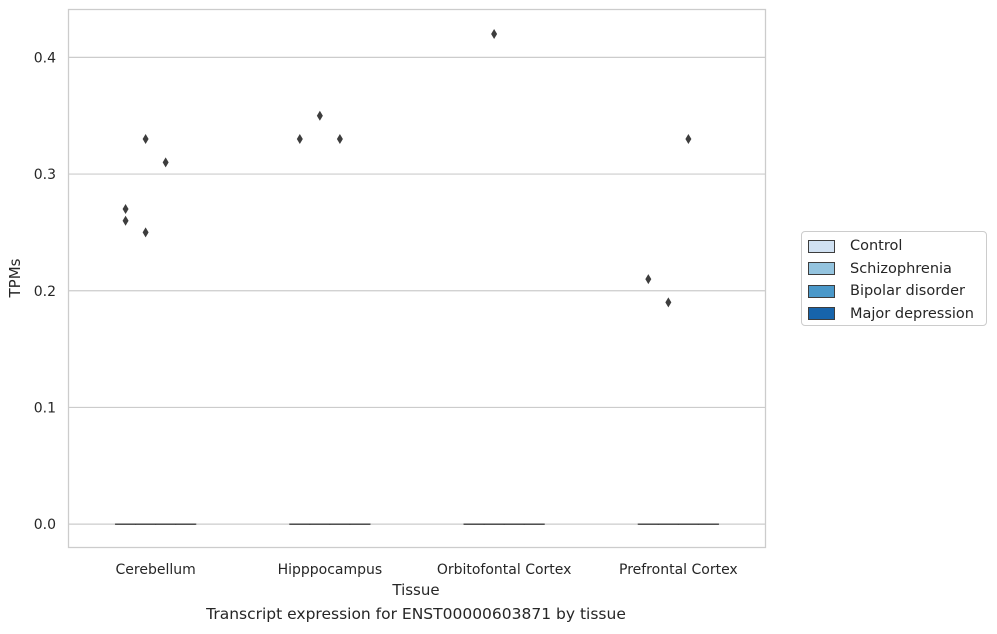 The image size is (997, 634). Describe the element at coordinates (45, 408) in the screenshot. I see `y-tick-label: 0.1` at that location.